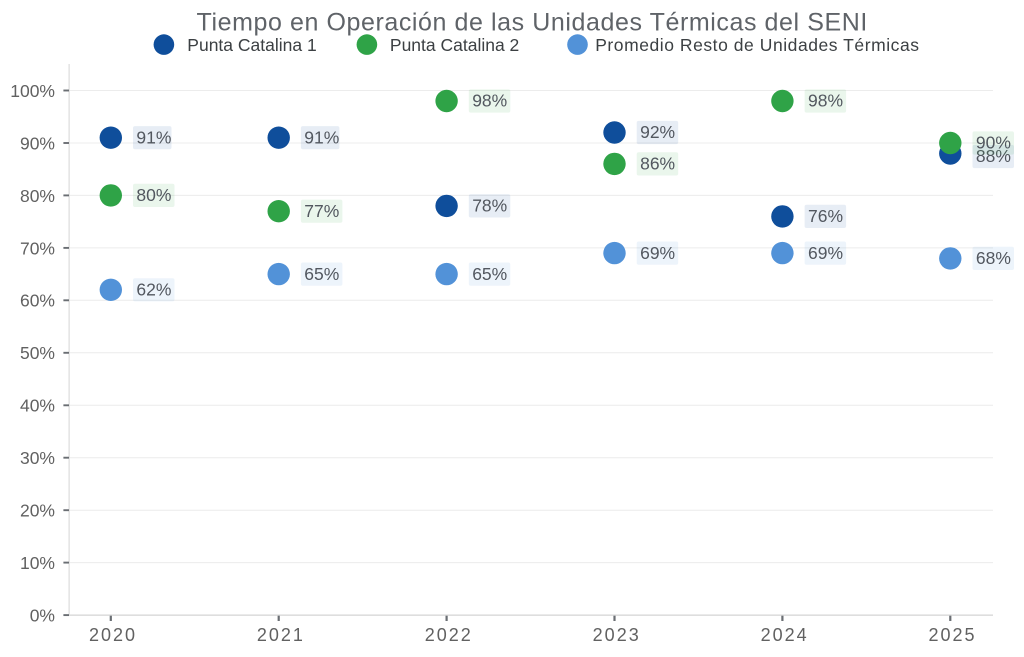  I want to click on svg-text: 0%, so click(42, 616).